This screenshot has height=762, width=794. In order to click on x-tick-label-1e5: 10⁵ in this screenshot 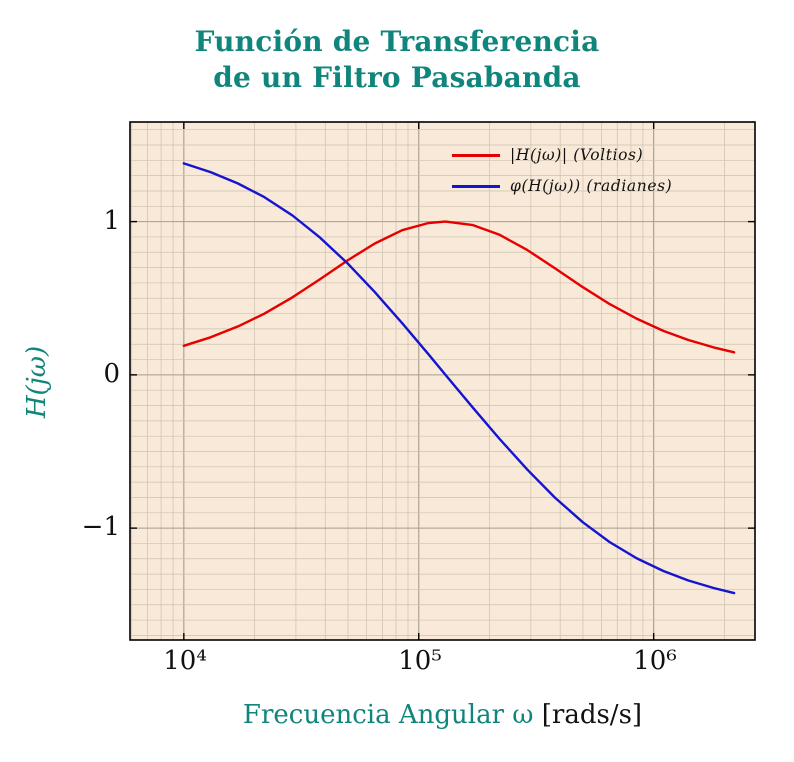, I will do `click(420, 661)`.